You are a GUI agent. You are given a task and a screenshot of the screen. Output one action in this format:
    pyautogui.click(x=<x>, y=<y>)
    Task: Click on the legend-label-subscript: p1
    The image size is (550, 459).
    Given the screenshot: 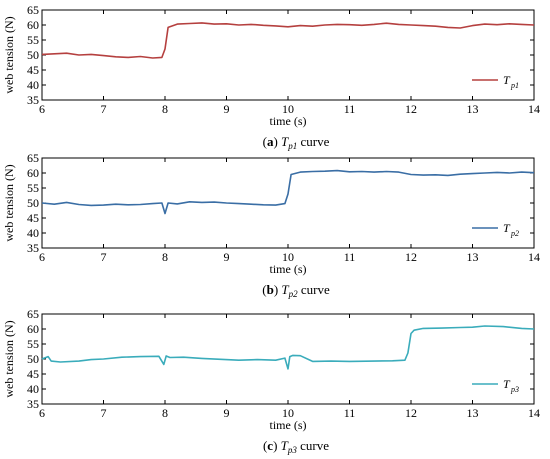 What is the action you would take?
    pyautogui.click(x=514, y=85)
    